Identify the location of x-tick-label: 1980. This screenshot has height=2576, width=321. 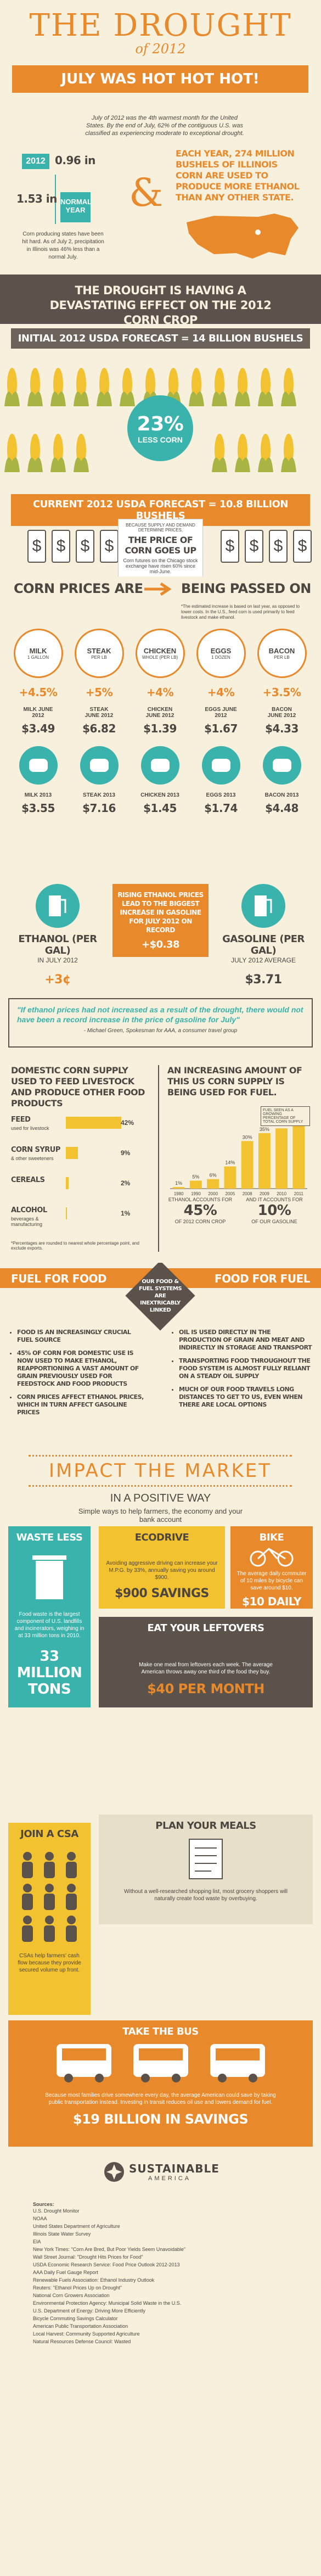
(179, 1193).